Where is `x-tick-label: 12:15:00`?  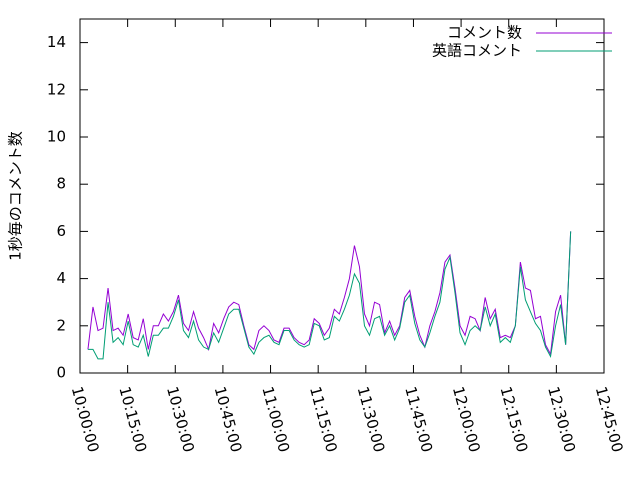 x-tick-label: 12:15:00 is located at coordinates (514, 420).